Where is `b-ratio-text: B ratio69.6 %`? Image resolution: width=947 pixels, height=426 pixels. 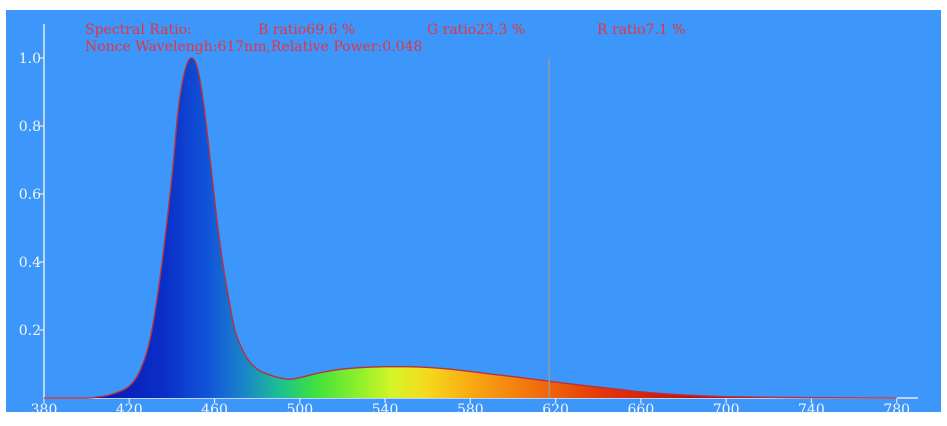 b-ratio-text: B ratio69.6 % is located at coordinates (306, 30).